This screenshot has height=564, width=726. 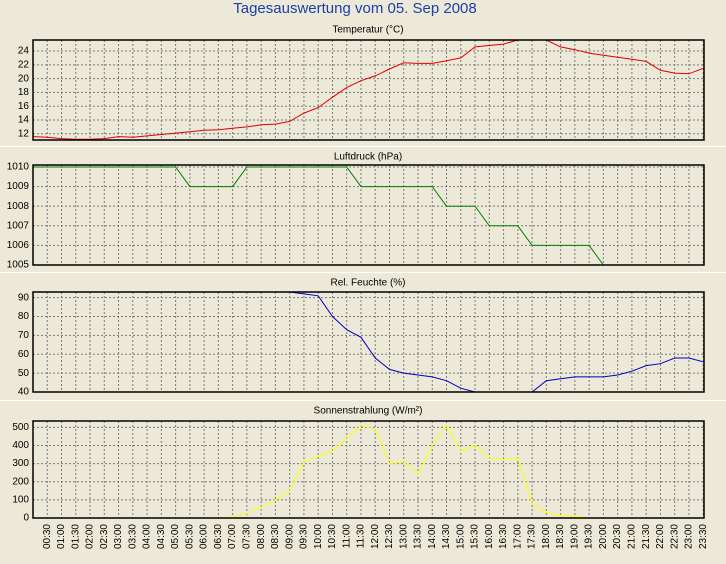 I want to click on x-tick-label: 09:30, so click(x=304, y=536).